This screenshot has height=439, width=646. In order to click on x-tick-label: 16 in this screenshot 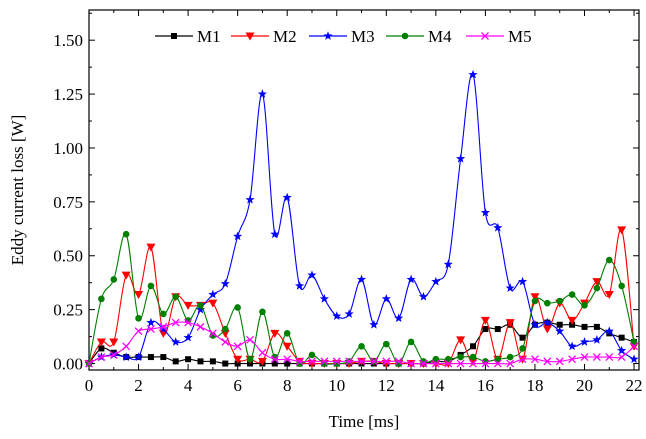, I will do `click(485, 385)`.